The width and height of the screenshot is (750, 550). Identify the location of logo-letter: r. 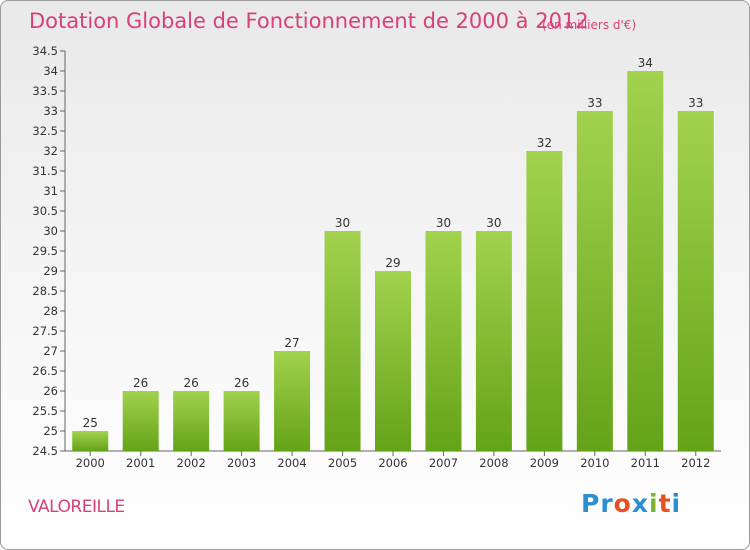
(607, 503).